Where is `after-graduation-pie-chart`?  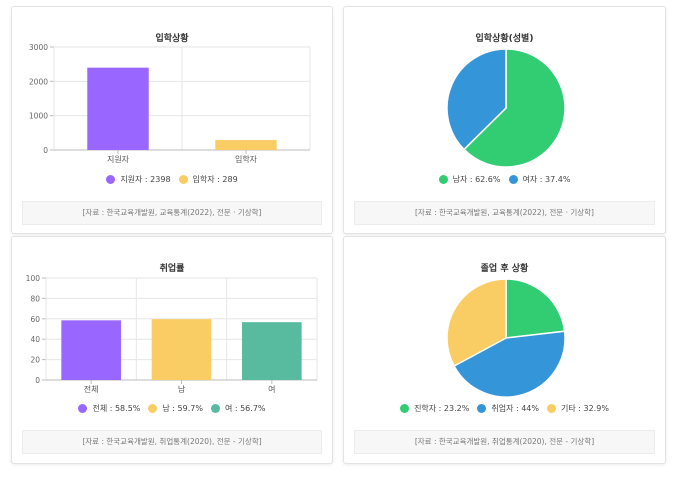 after-graduation-pie-chart is located at coordinates (506, 338).